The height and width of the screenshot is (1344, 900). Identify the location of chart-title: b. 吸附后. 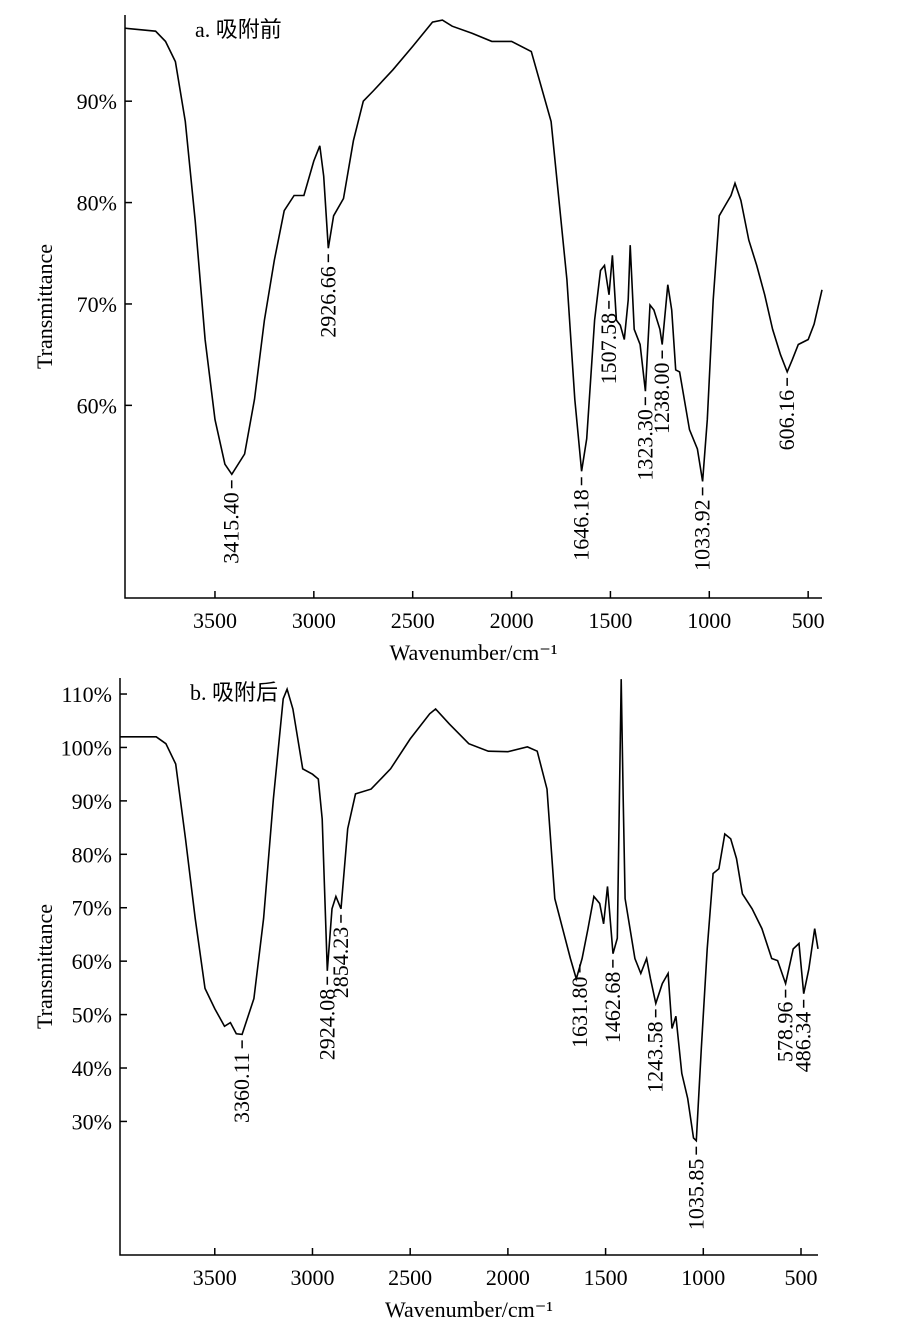
(234, 692).